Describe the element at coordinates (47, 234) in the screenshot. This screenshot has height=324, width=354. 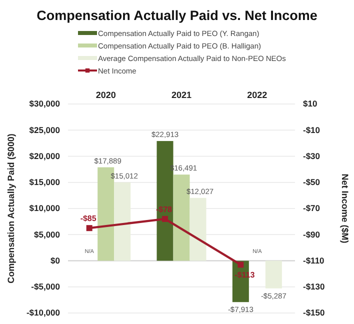
I see `y-tick-label: $5,000` at that location.